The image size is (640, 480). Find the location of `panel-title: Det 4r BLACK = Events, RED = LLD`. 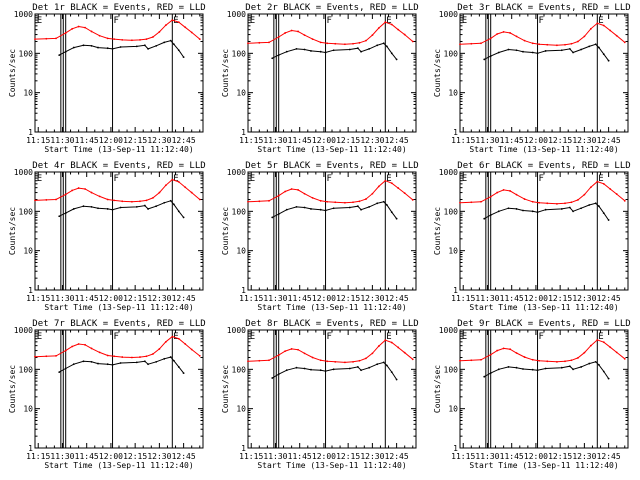

panel-title: Det 4r BLACK = Events, RED = LLD is located at coordinates (118, 166).